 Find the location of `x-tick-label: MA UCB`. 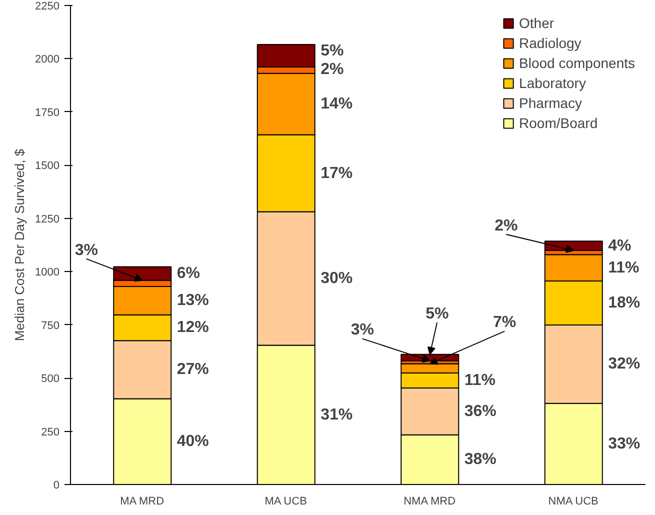

x-tick-label: MA UCB is located at coordinates (285, 502).